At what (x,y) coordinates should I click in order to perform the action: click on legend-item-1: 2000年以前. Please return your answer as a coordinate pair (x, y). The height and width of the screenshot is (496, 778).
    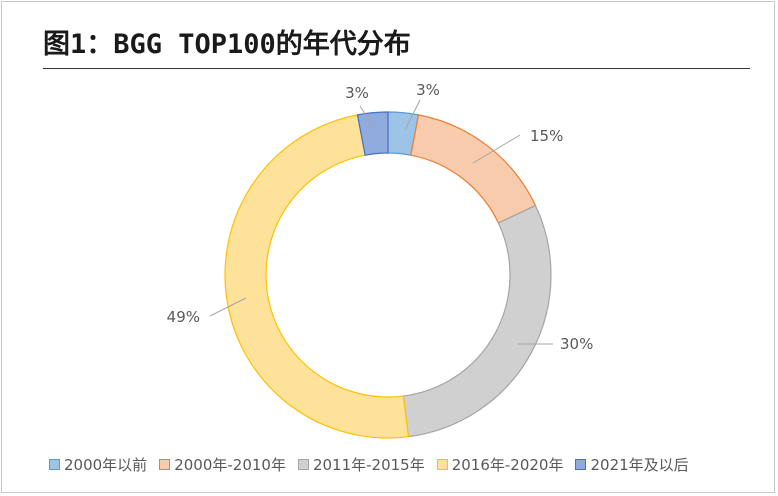
    Looking at the image, I should click on (98, 464).